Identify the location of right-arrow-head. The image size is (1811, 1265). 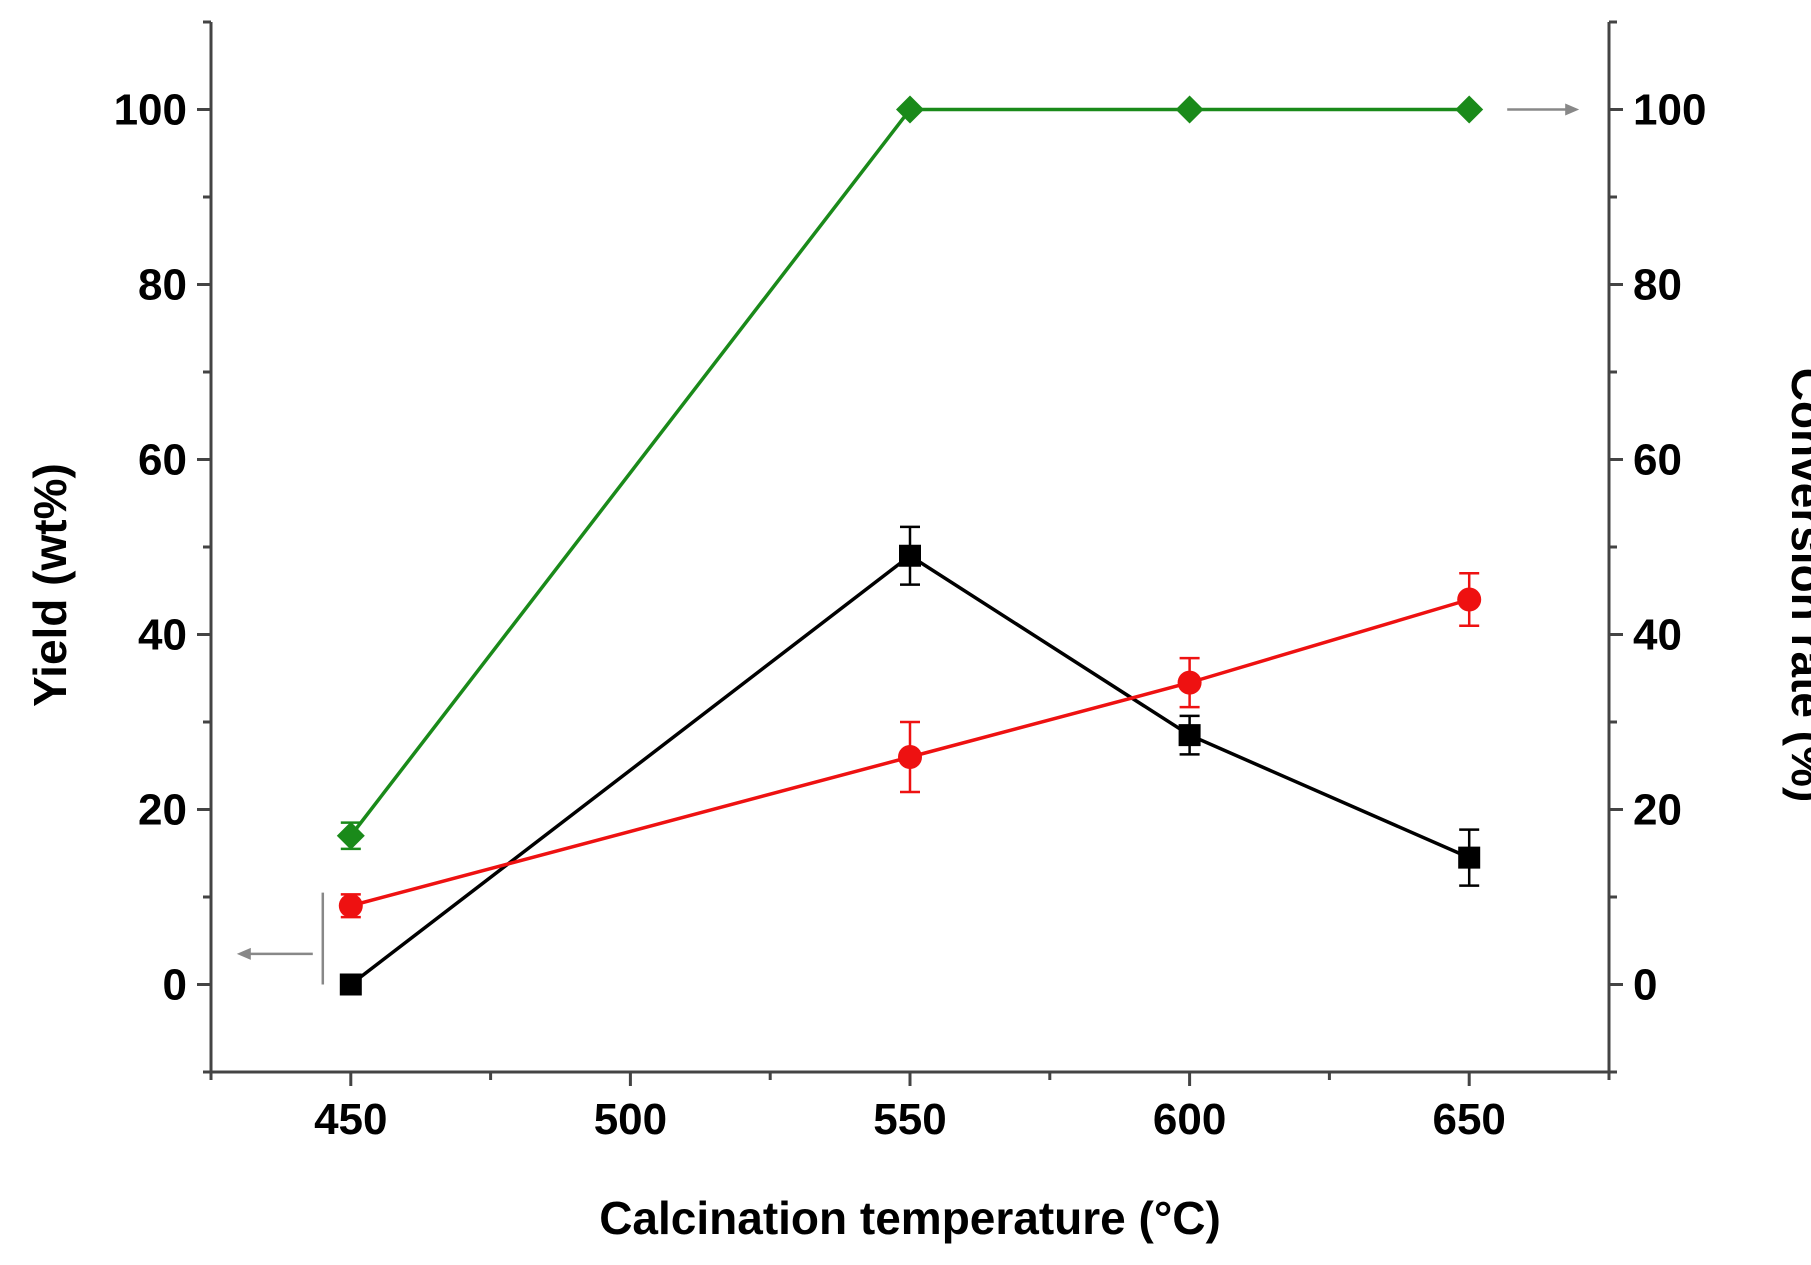
(1572, 109).